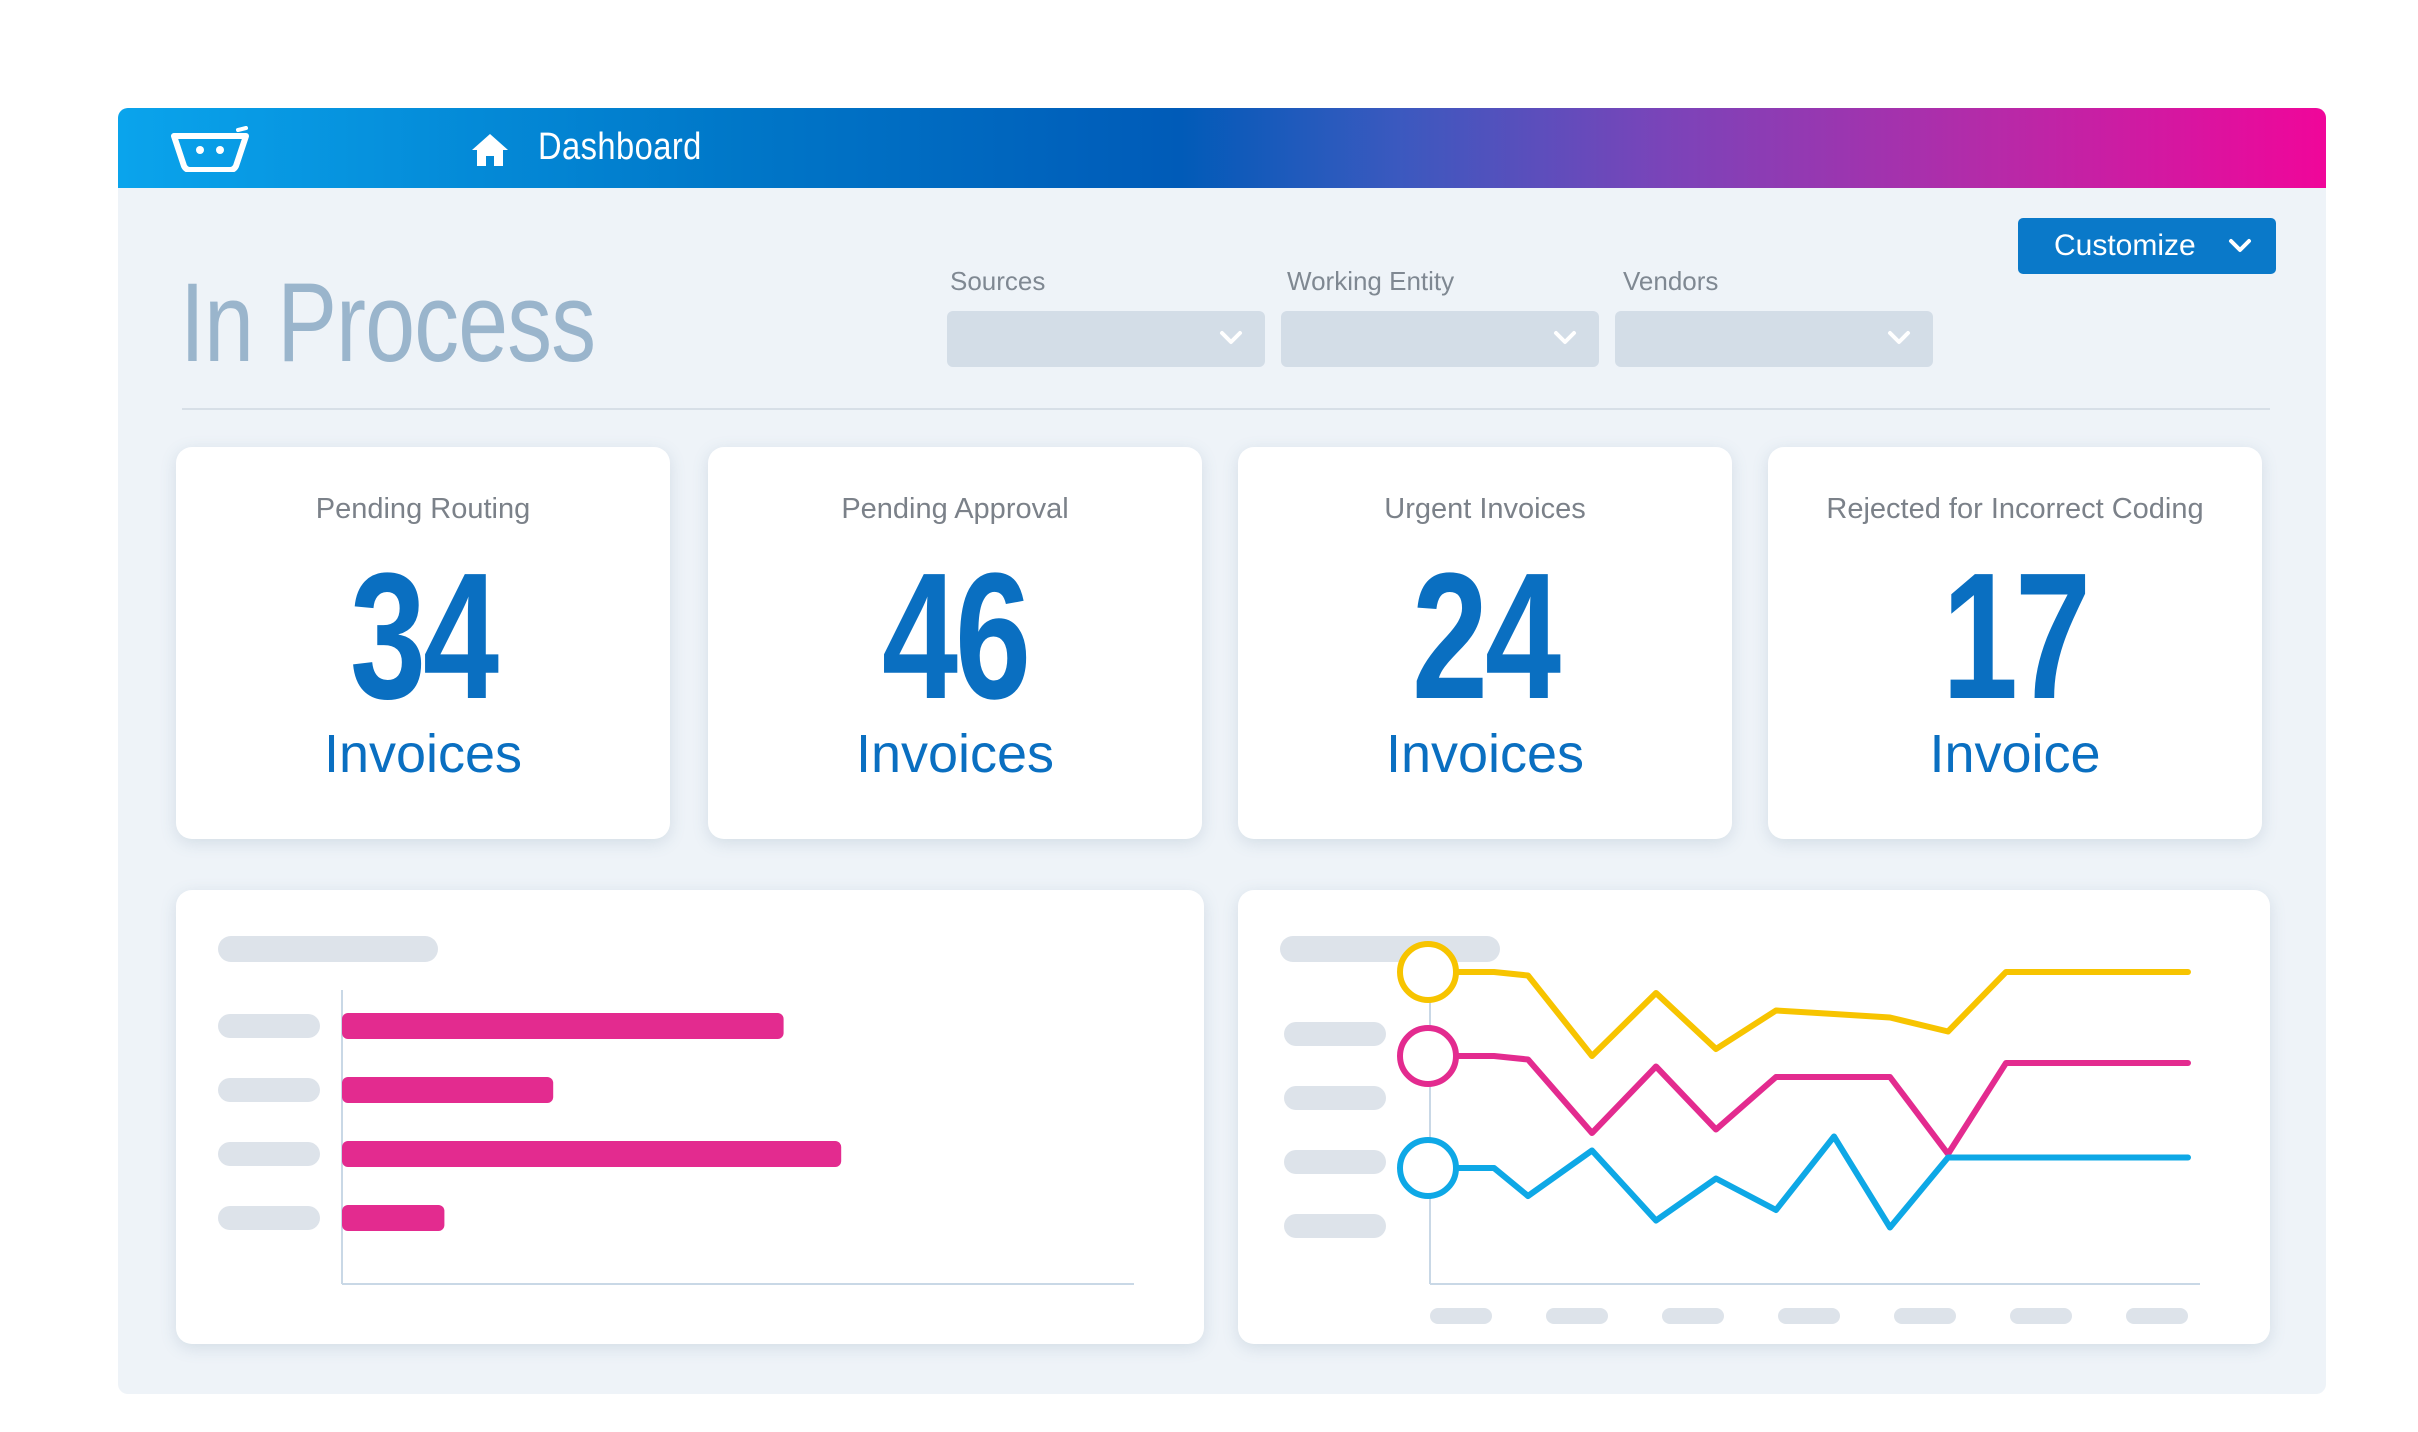 Image resolution: width=2418 pixels, height=1432 pixels. I want to click on sources-select, so click(1106, 339).